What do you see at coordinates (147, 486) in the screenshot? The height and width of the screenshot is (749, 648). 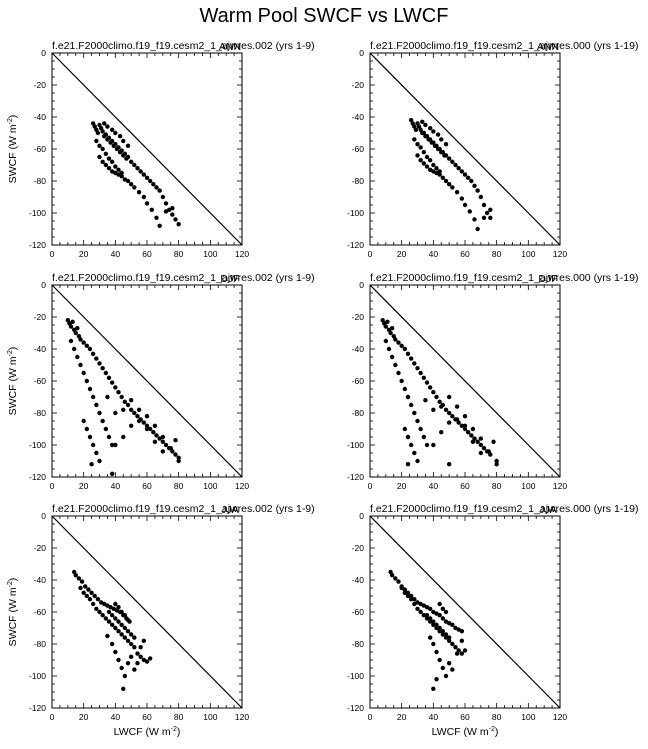 I see `x-tick-label: 60` at bounding box center [147, 486].